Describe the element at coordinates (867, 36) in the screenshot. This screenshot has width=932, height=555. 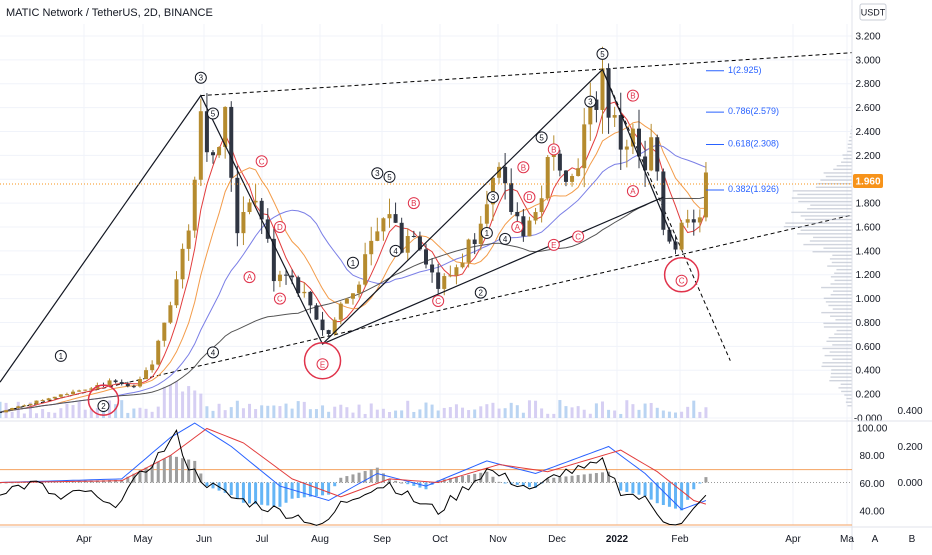
I see `price-tick-label: 3.200` at that location.